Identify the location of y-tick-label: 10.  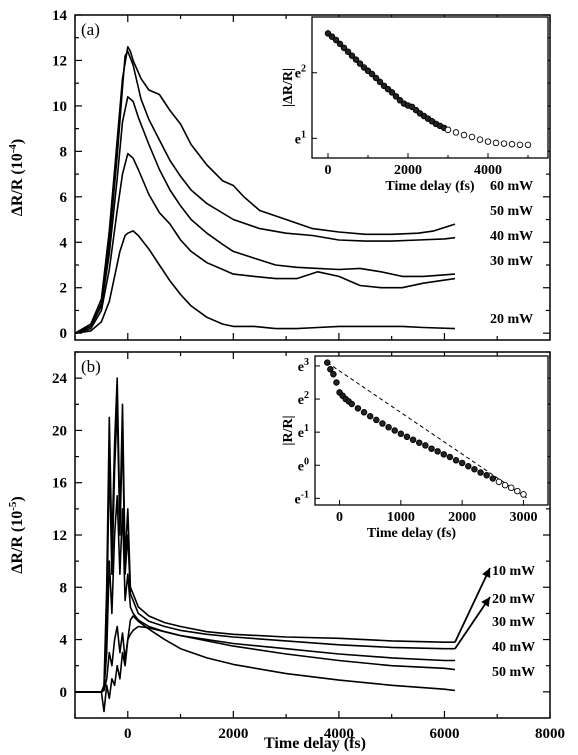
(59, 107).